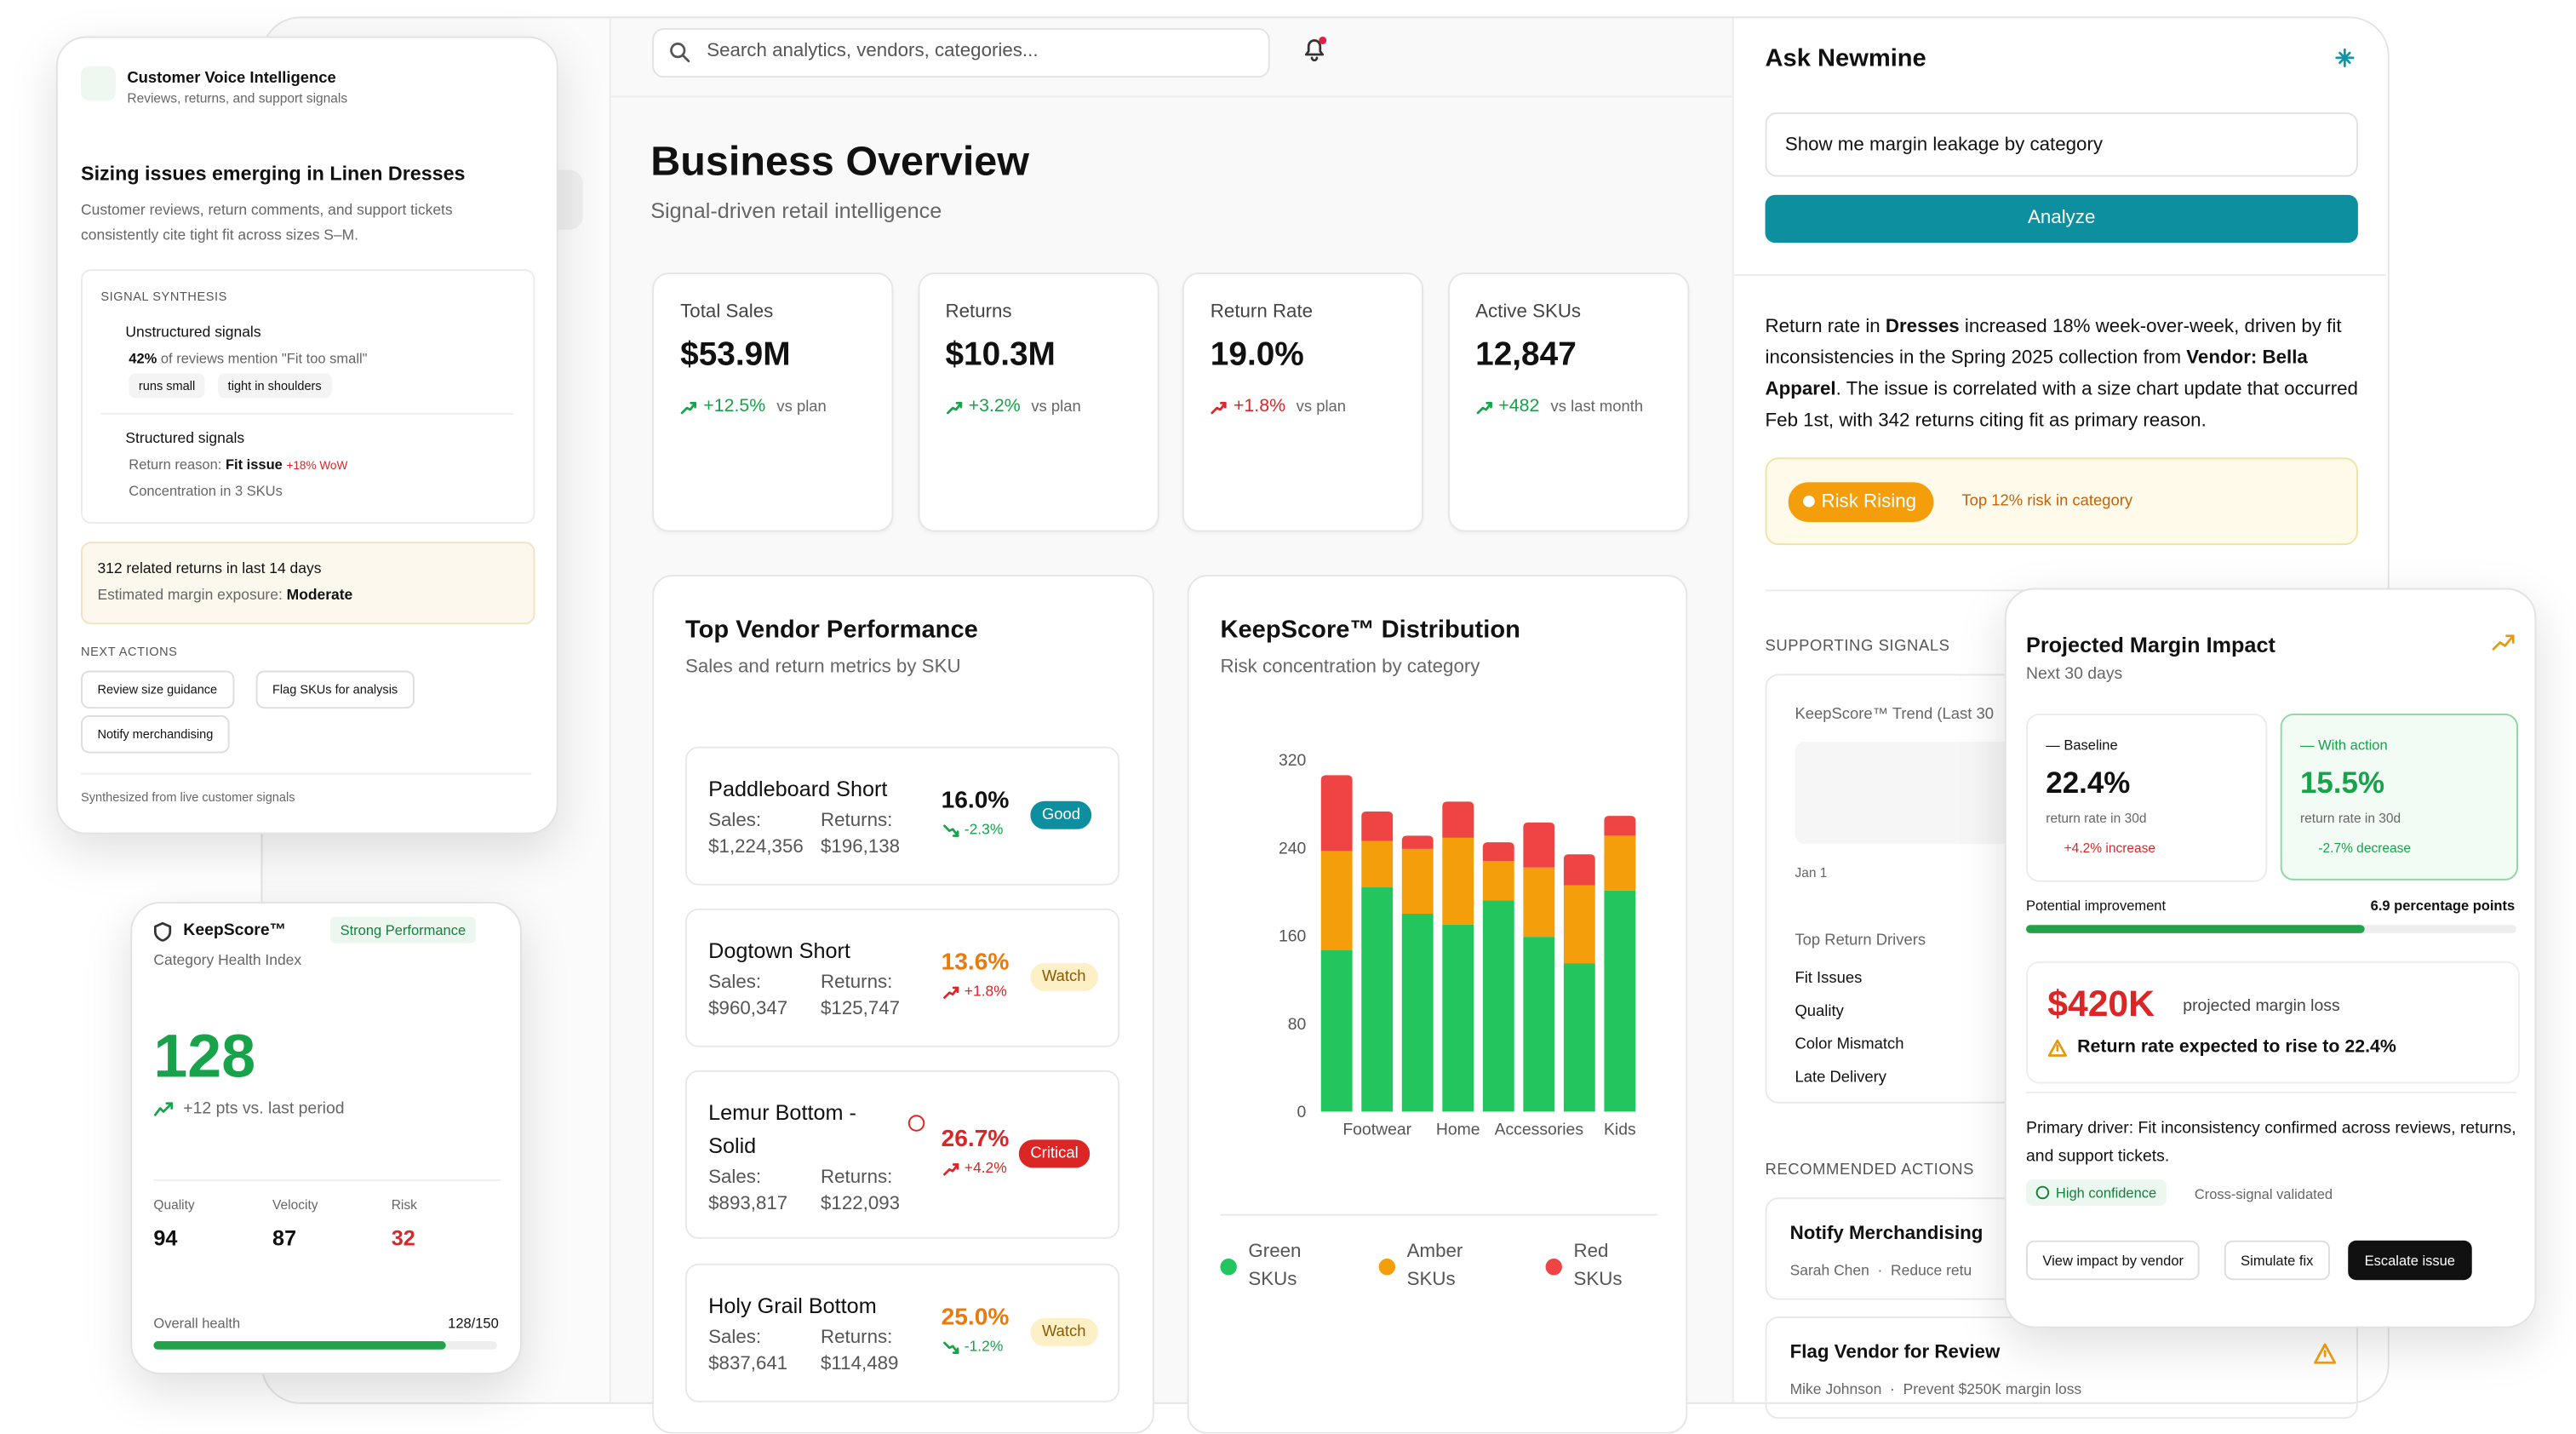  I want to click on risk-note: Top 12% risk in category, so click(2047, 501).